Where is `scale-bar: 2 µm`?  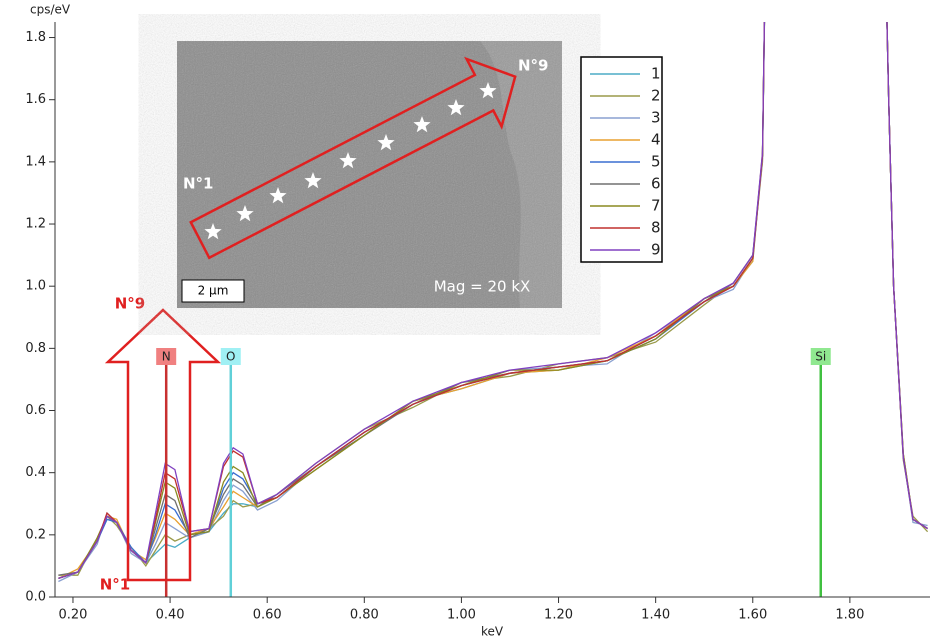 scale-bar: 2 µm is located at coordinates (213, 291).